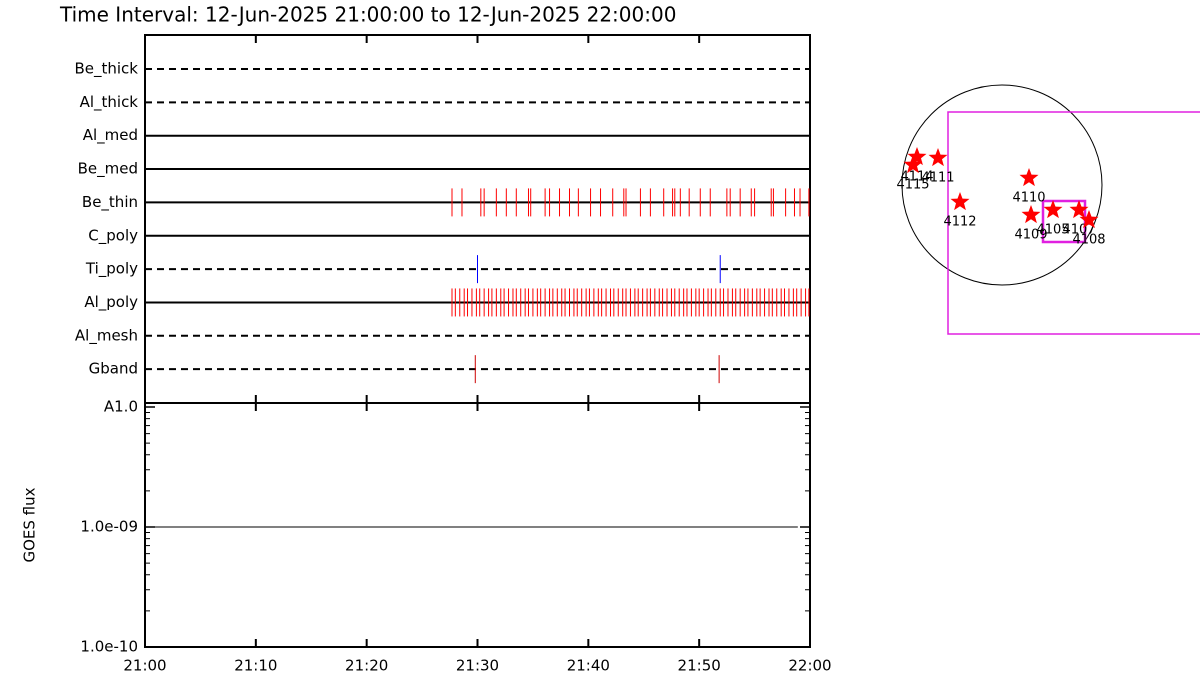  I want to click on y-tick-label: 1.0e-09, so click(109, 527).